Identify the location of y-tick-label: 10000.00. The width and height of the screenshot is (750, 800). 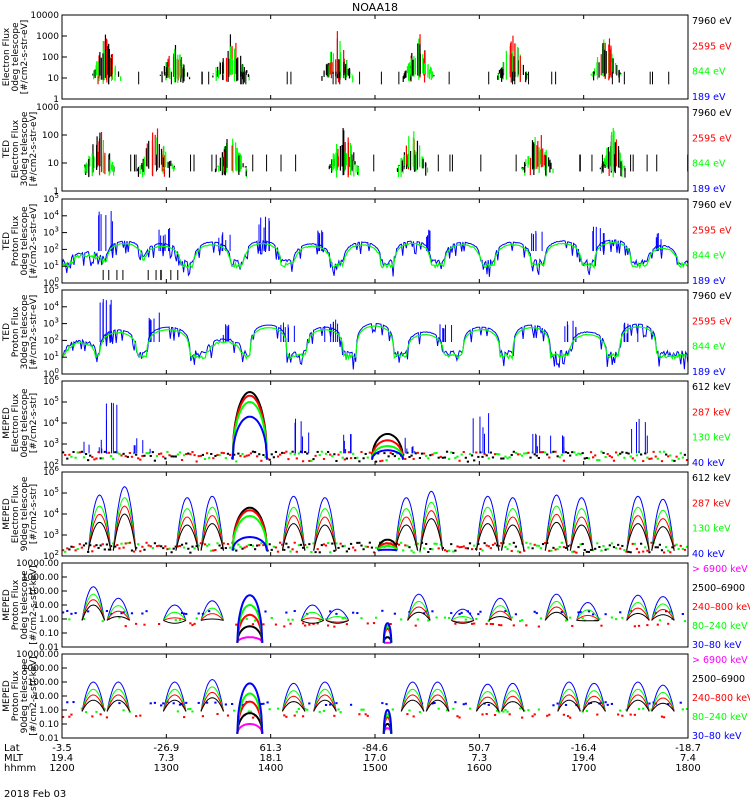
(37, 564).